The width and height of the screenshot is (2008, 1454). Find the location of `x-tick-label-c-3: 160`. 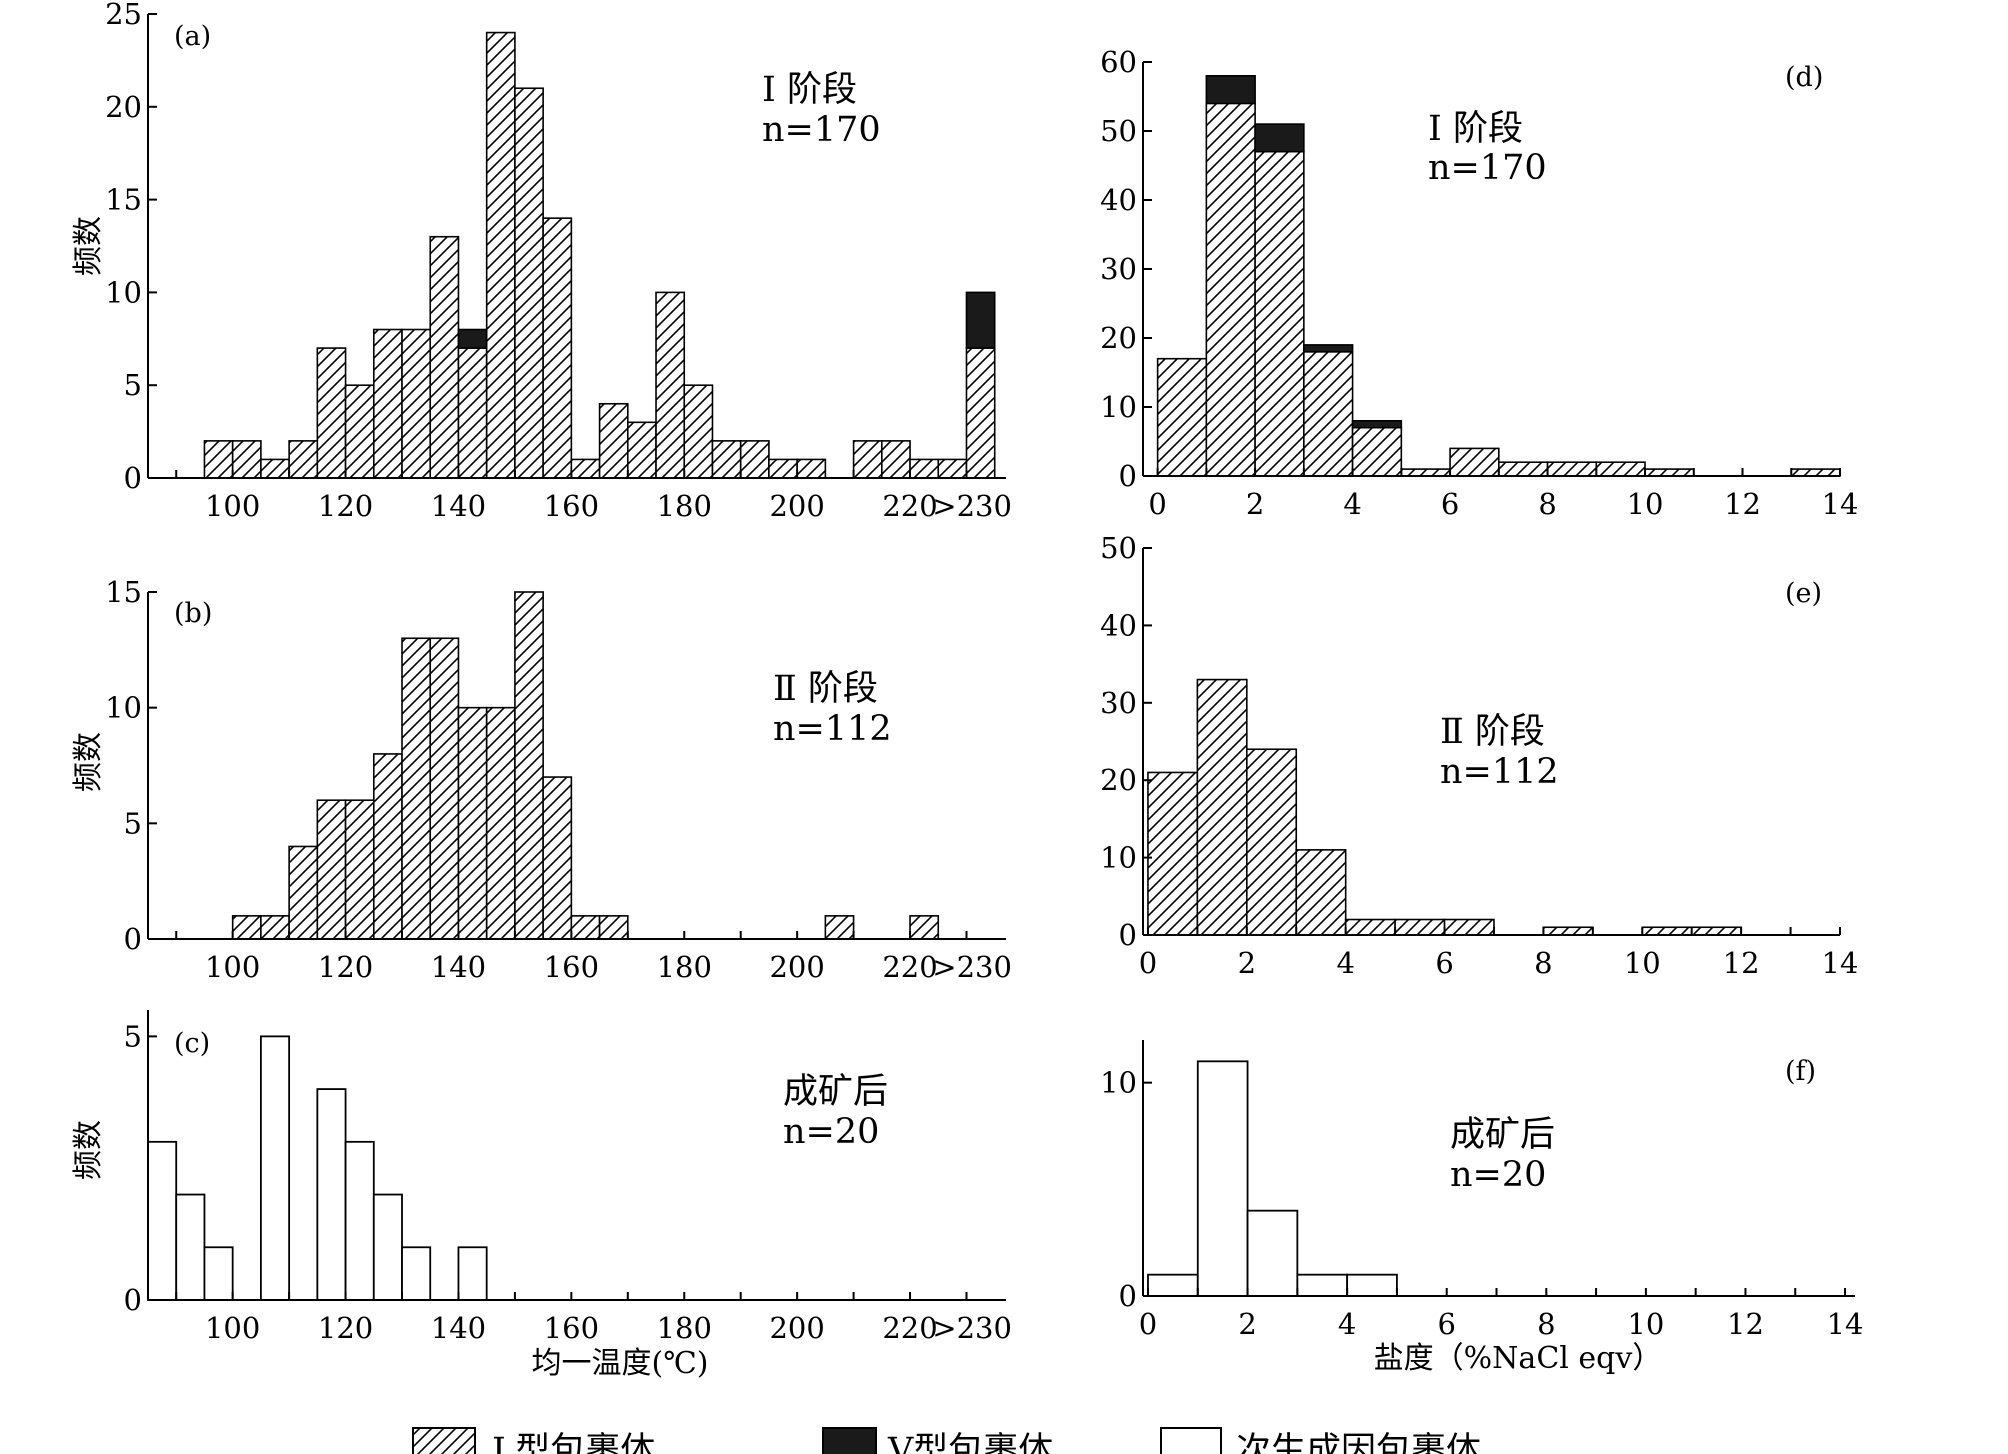

x-tick-label-c-3: 160 is located at coordinates (571, 1328).